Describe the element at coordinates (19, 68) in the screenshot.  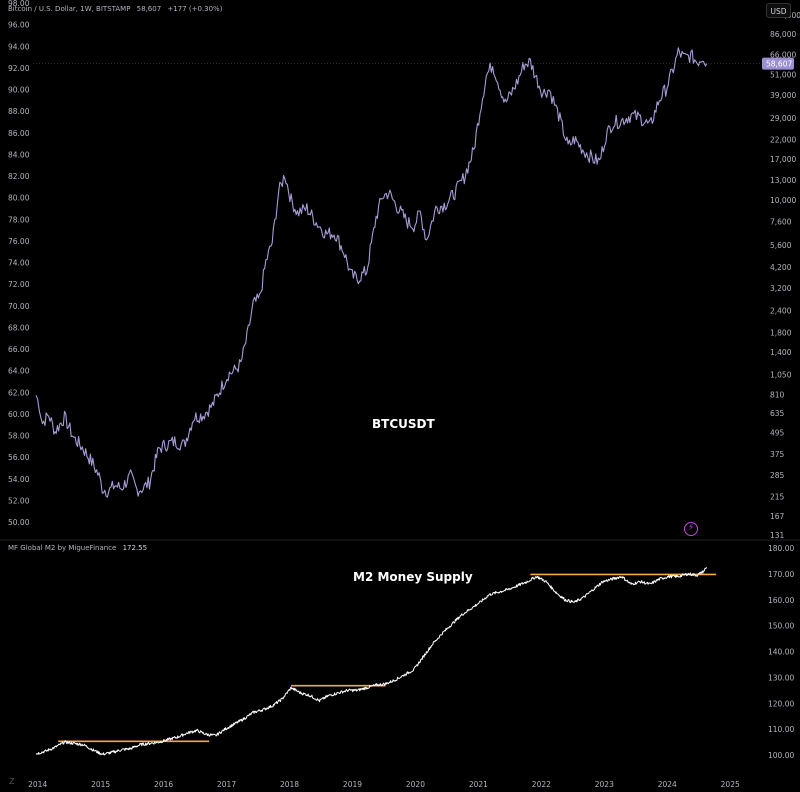
I see `left-tick-label: 92.00` at that location.